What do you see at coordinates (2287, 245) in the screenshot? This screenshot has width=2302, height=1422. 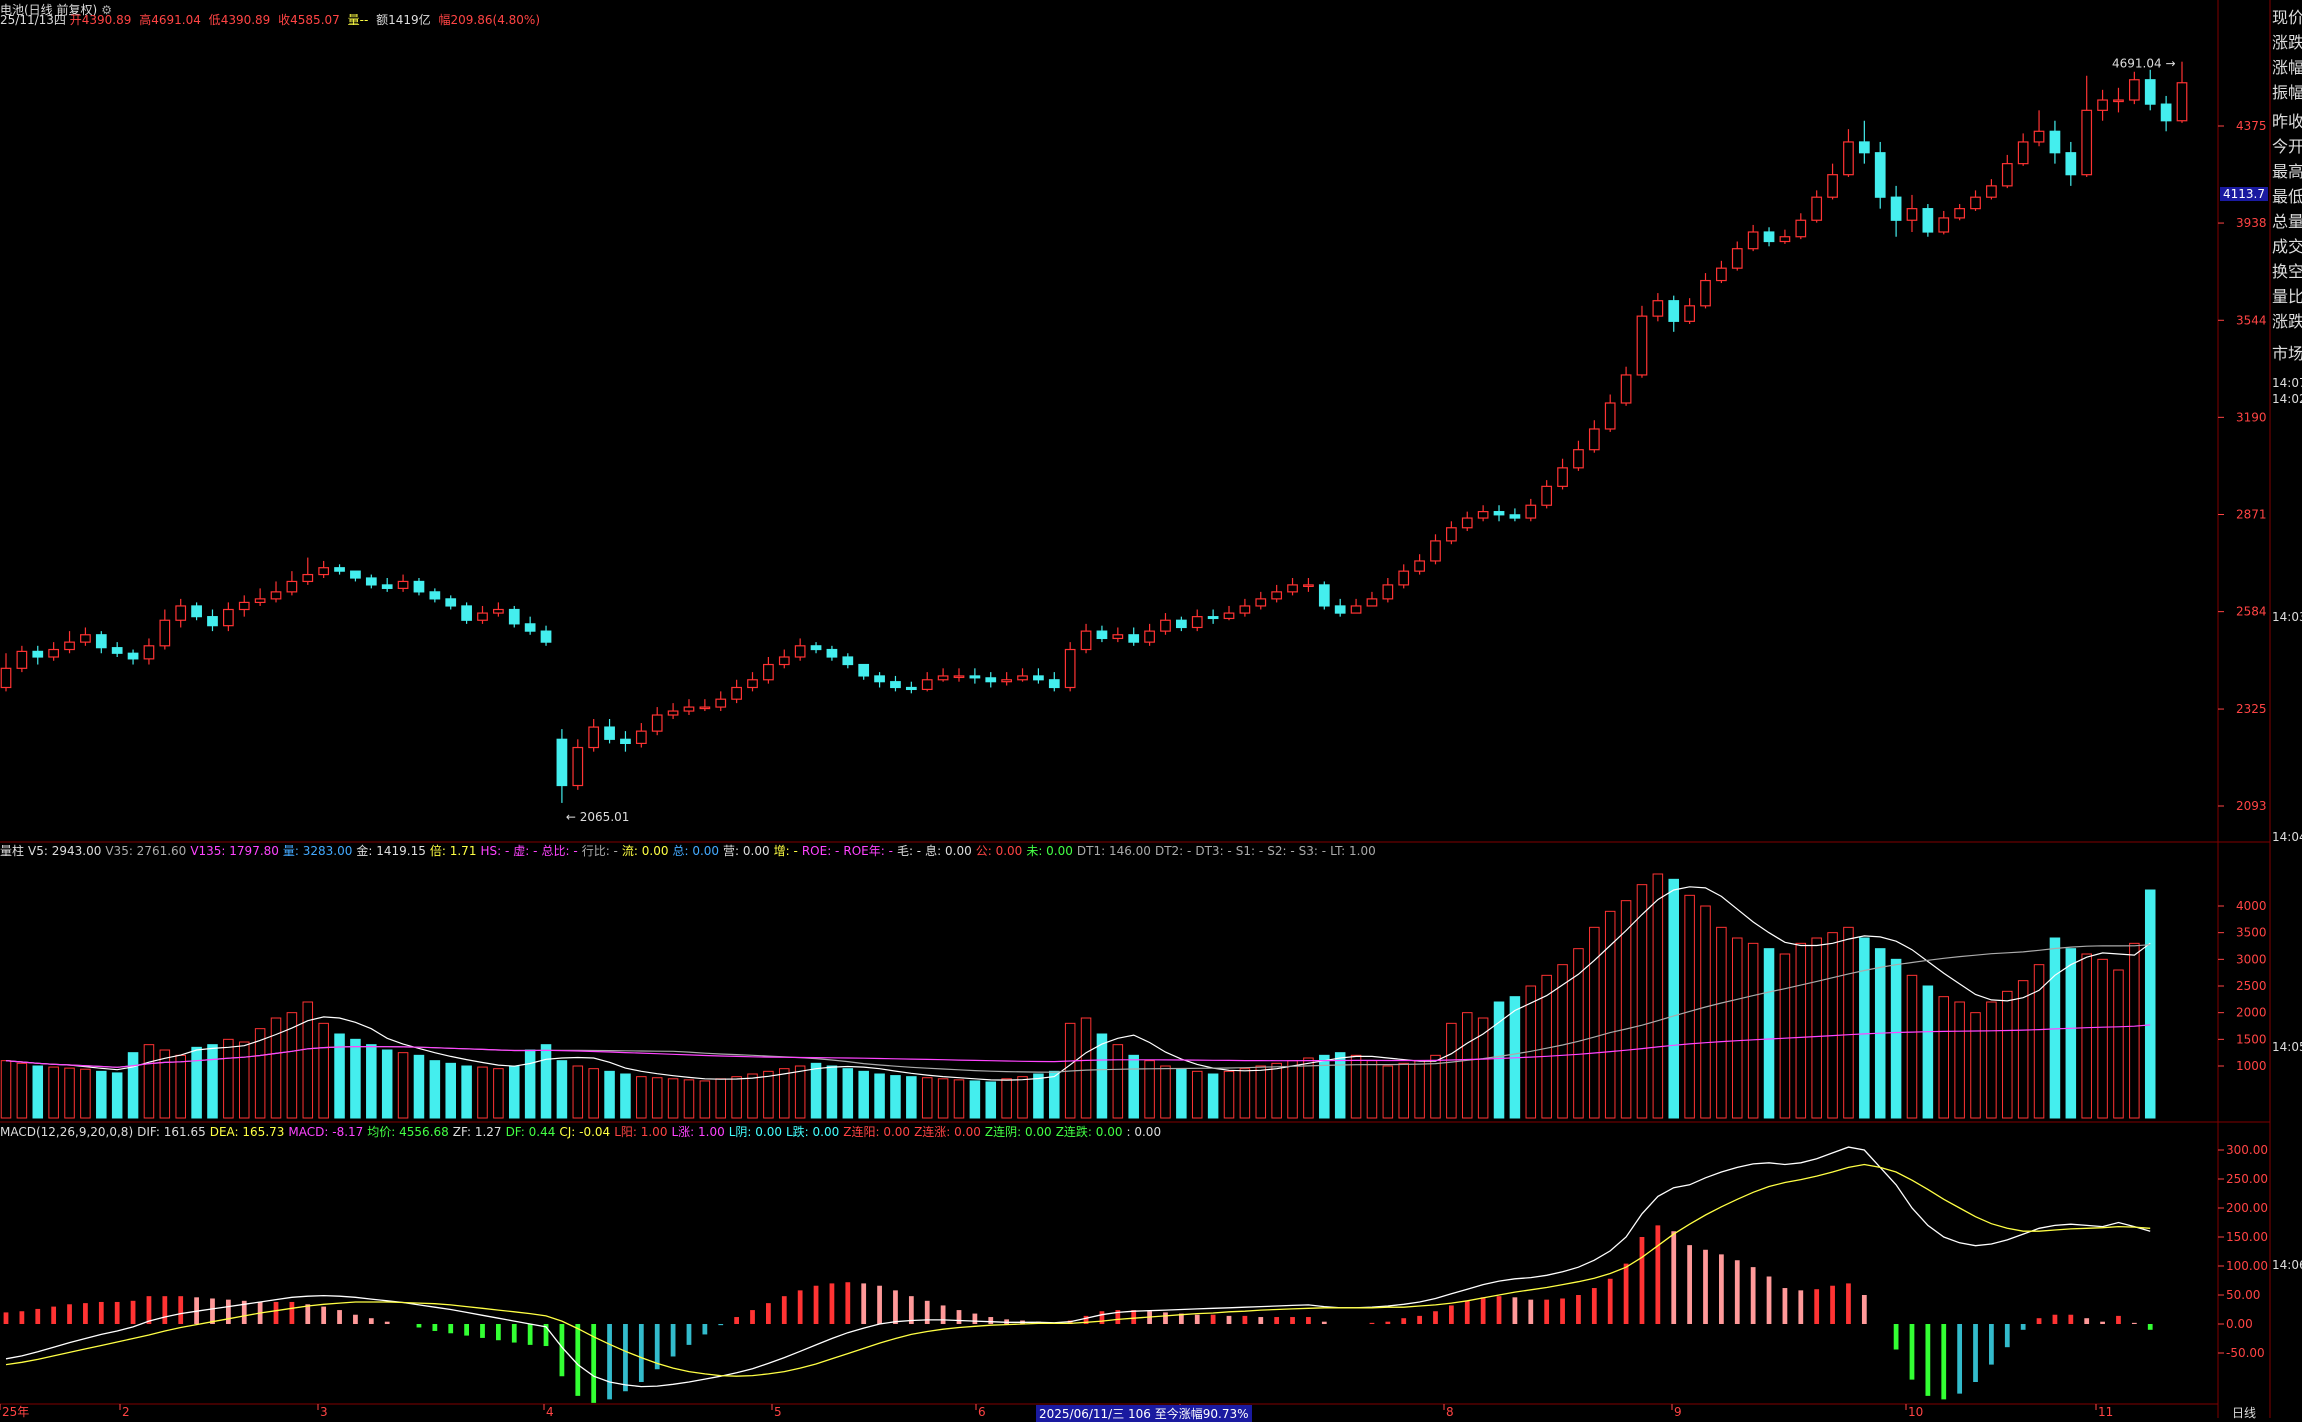 I see `sidebar-item: 成交` at bounding box center [2287, 245].